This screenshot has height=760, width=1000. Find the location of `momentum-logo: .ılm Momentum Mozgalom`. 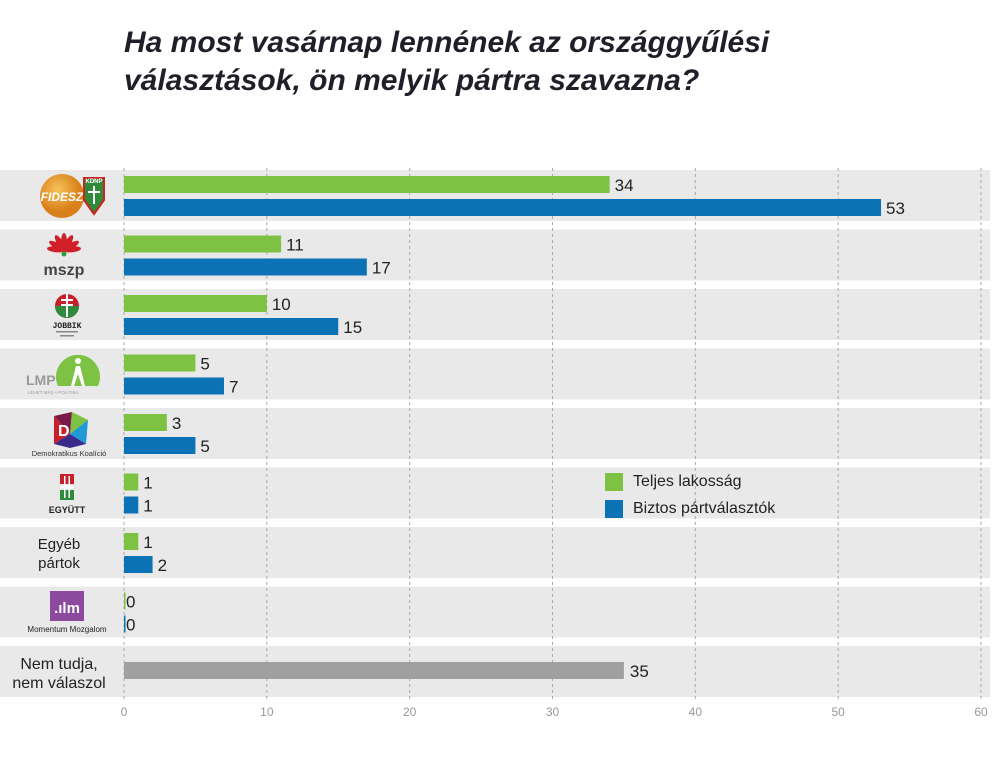

momentum-logo: .ılm Momentum Mozgalom is located at coordinates (64, 614).